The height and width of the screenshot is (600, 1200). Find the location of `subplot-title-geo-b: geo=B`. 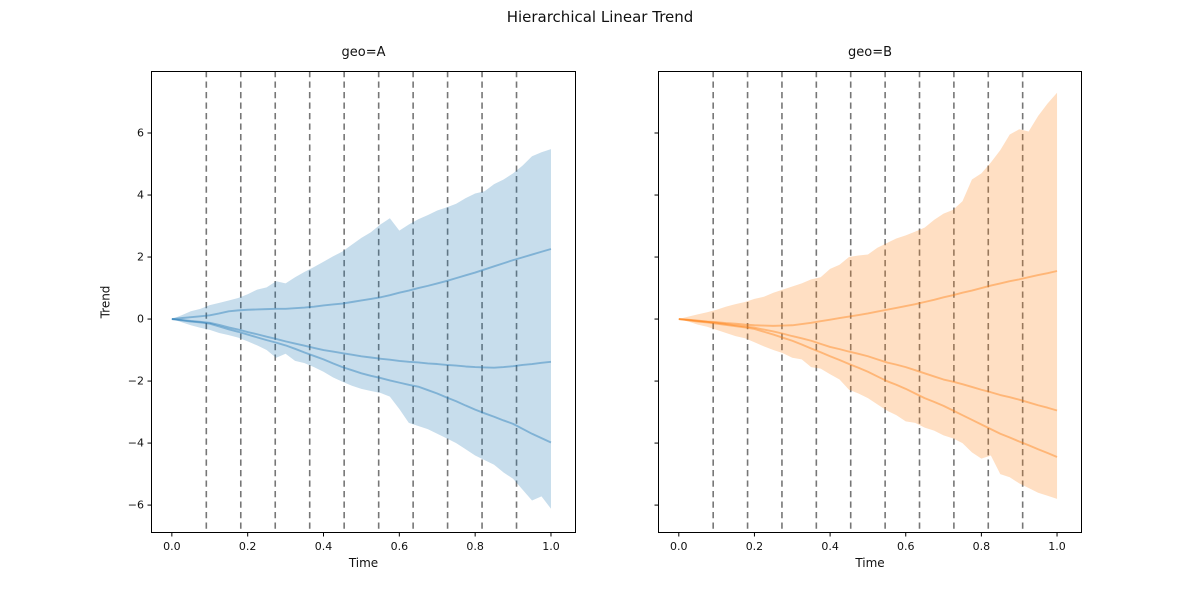

subplot-title-geo-b: geo=B is located at coordinates (869, 52).